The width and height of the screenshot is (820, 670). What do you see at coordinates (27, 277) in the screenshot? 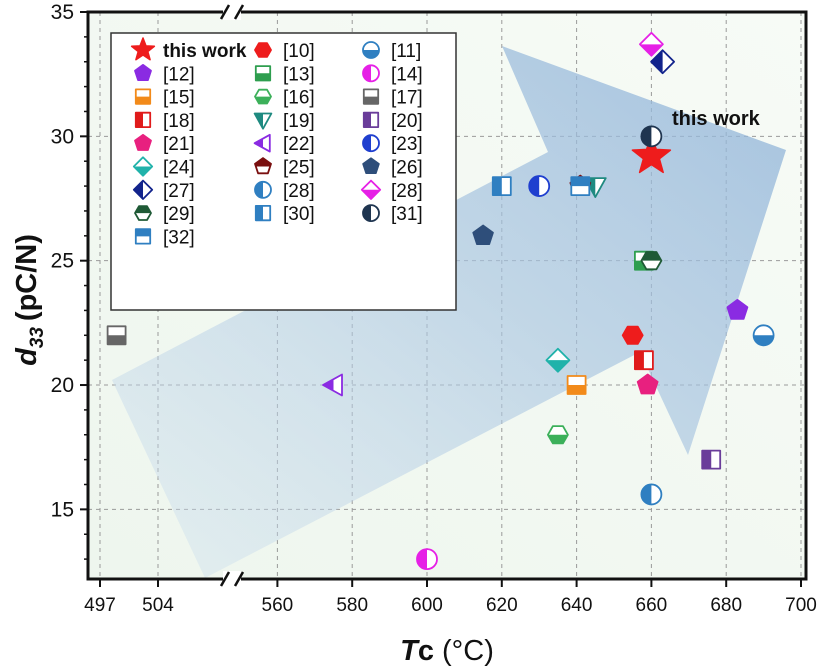
I see `y-axis-title-unit: (pC/N)` at bounding box center [27, 277].